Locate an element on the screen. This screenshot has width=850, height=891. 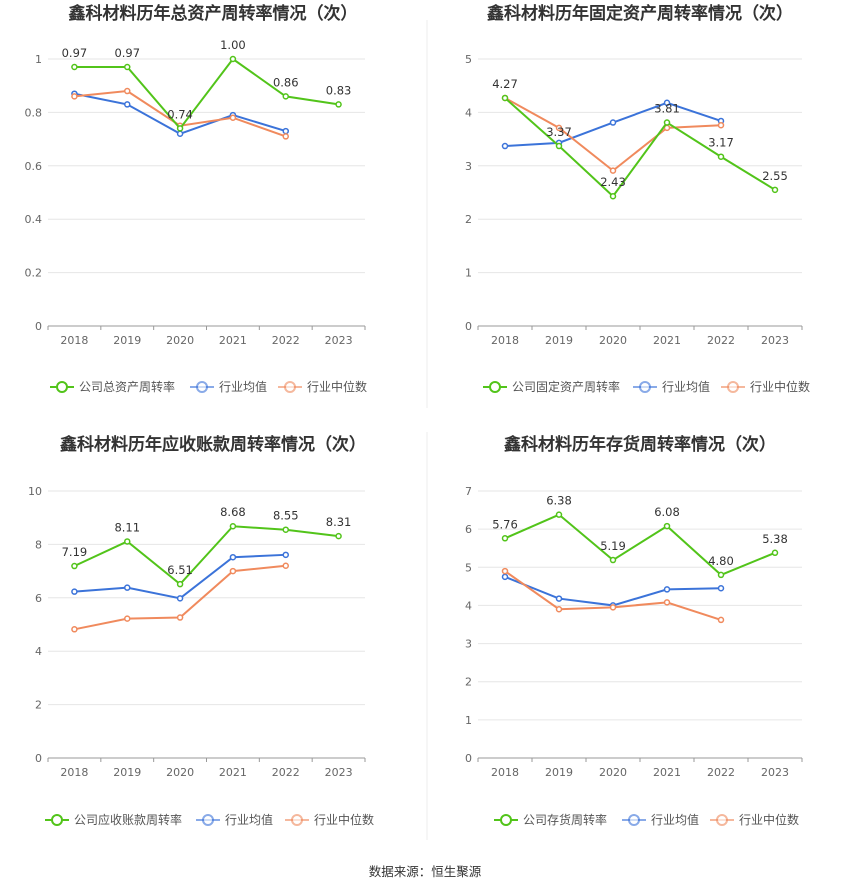
y-tick-label: 7 is located at coordinates (468, 491).